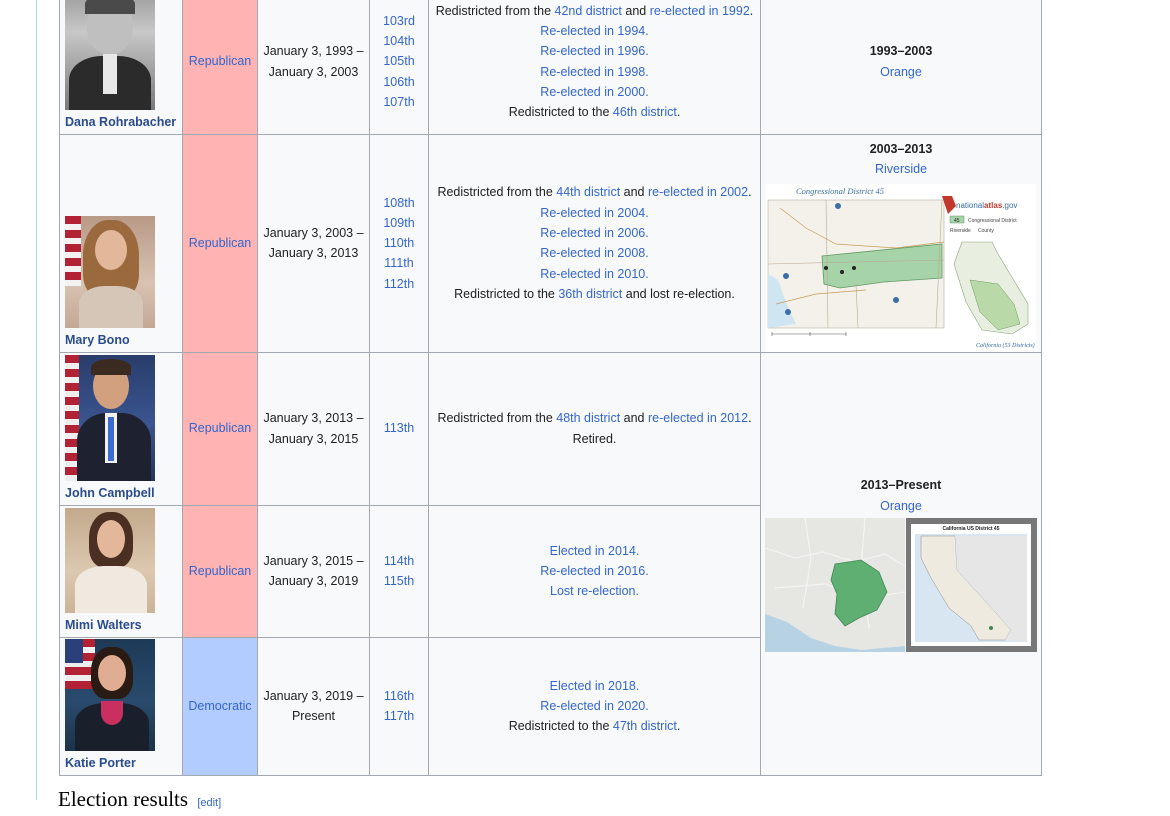 This screenshot has width=1170, height=816. What do you see at coordinates (313, 428) in the screenshot?
I see `years-cell: January 3, 2013 – January 3, 2015` at bounding box center [313, 428].